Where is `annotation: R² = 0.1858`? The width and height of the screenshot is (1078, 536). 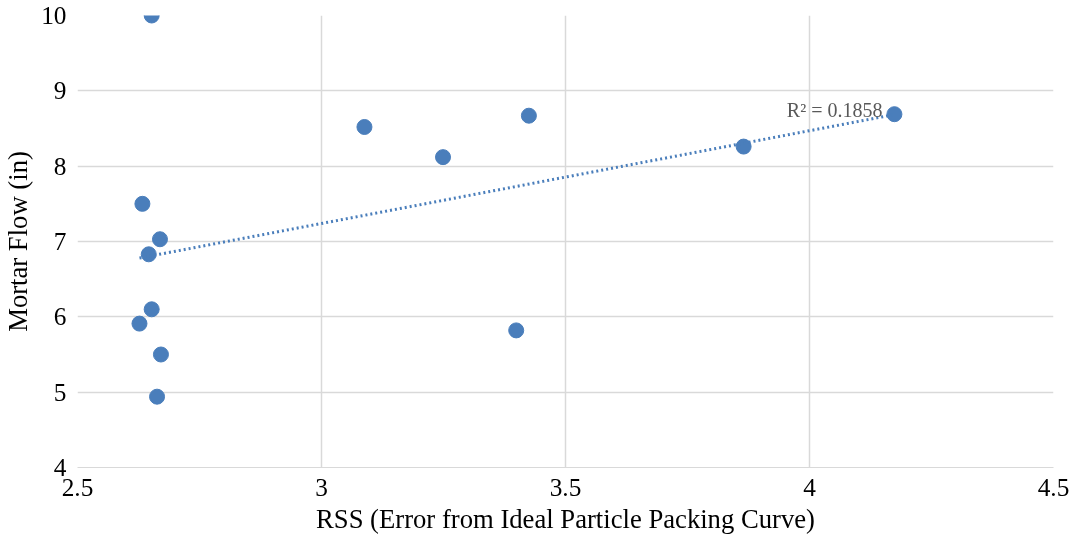
annotation: R² = 0.1858 is located at coordinates (834, 109).